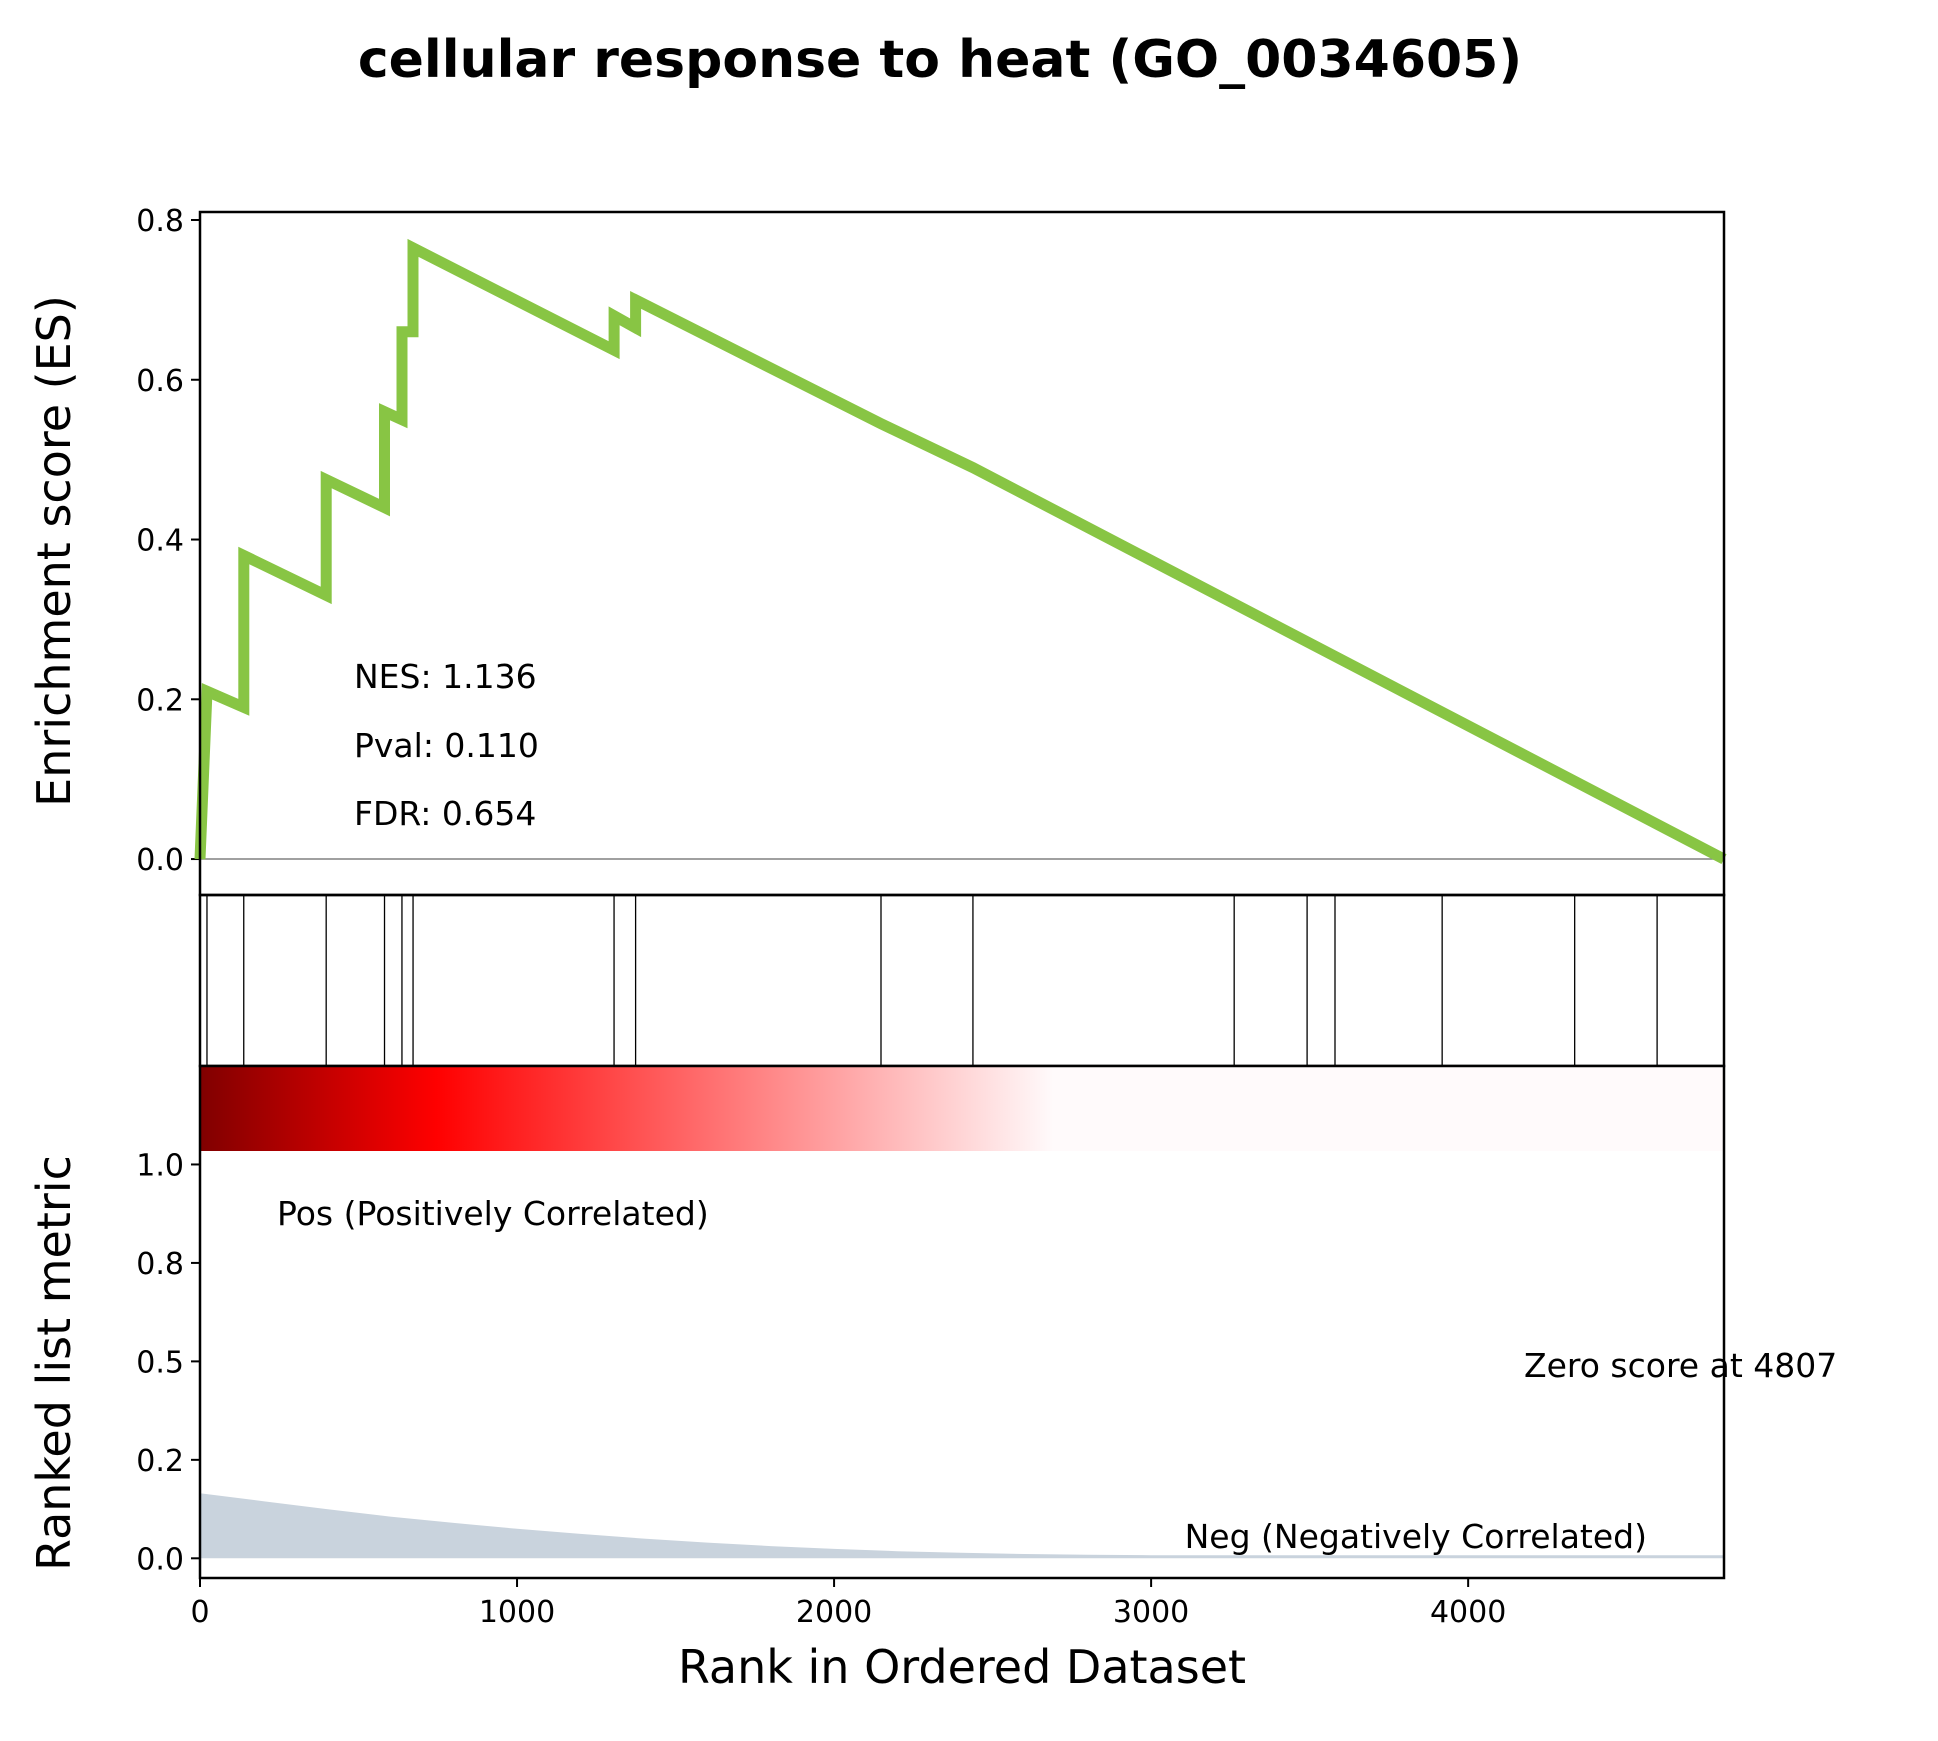  Describe the element at coordinates (962, 1108) in the screenshot. I see `heatmap-bar` at that location.